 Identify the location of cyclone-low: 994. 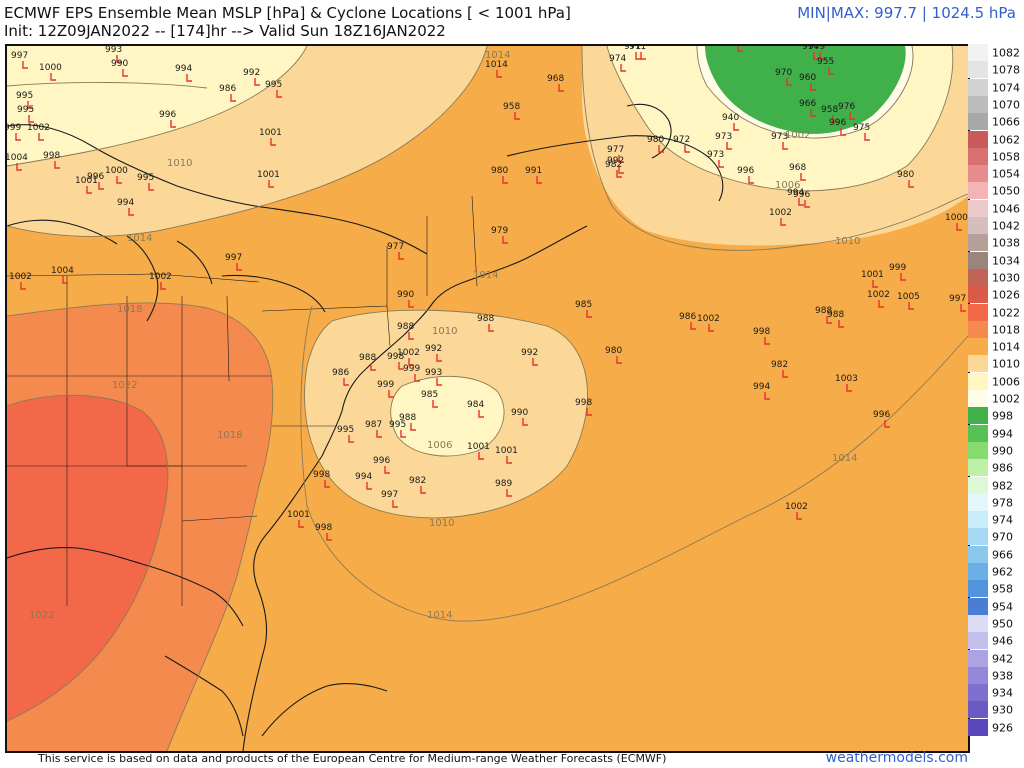
(363, 481).